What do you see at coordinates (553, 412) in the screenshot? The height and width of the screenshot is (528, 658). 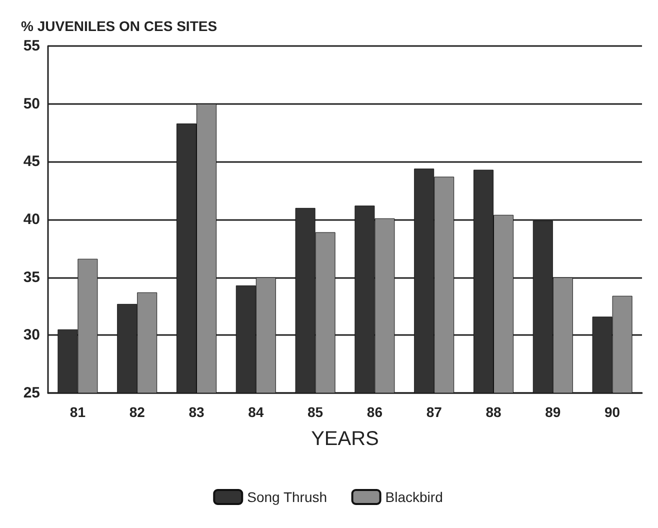 I see `x-tick-label: 89` at bounding box center [553, 412].